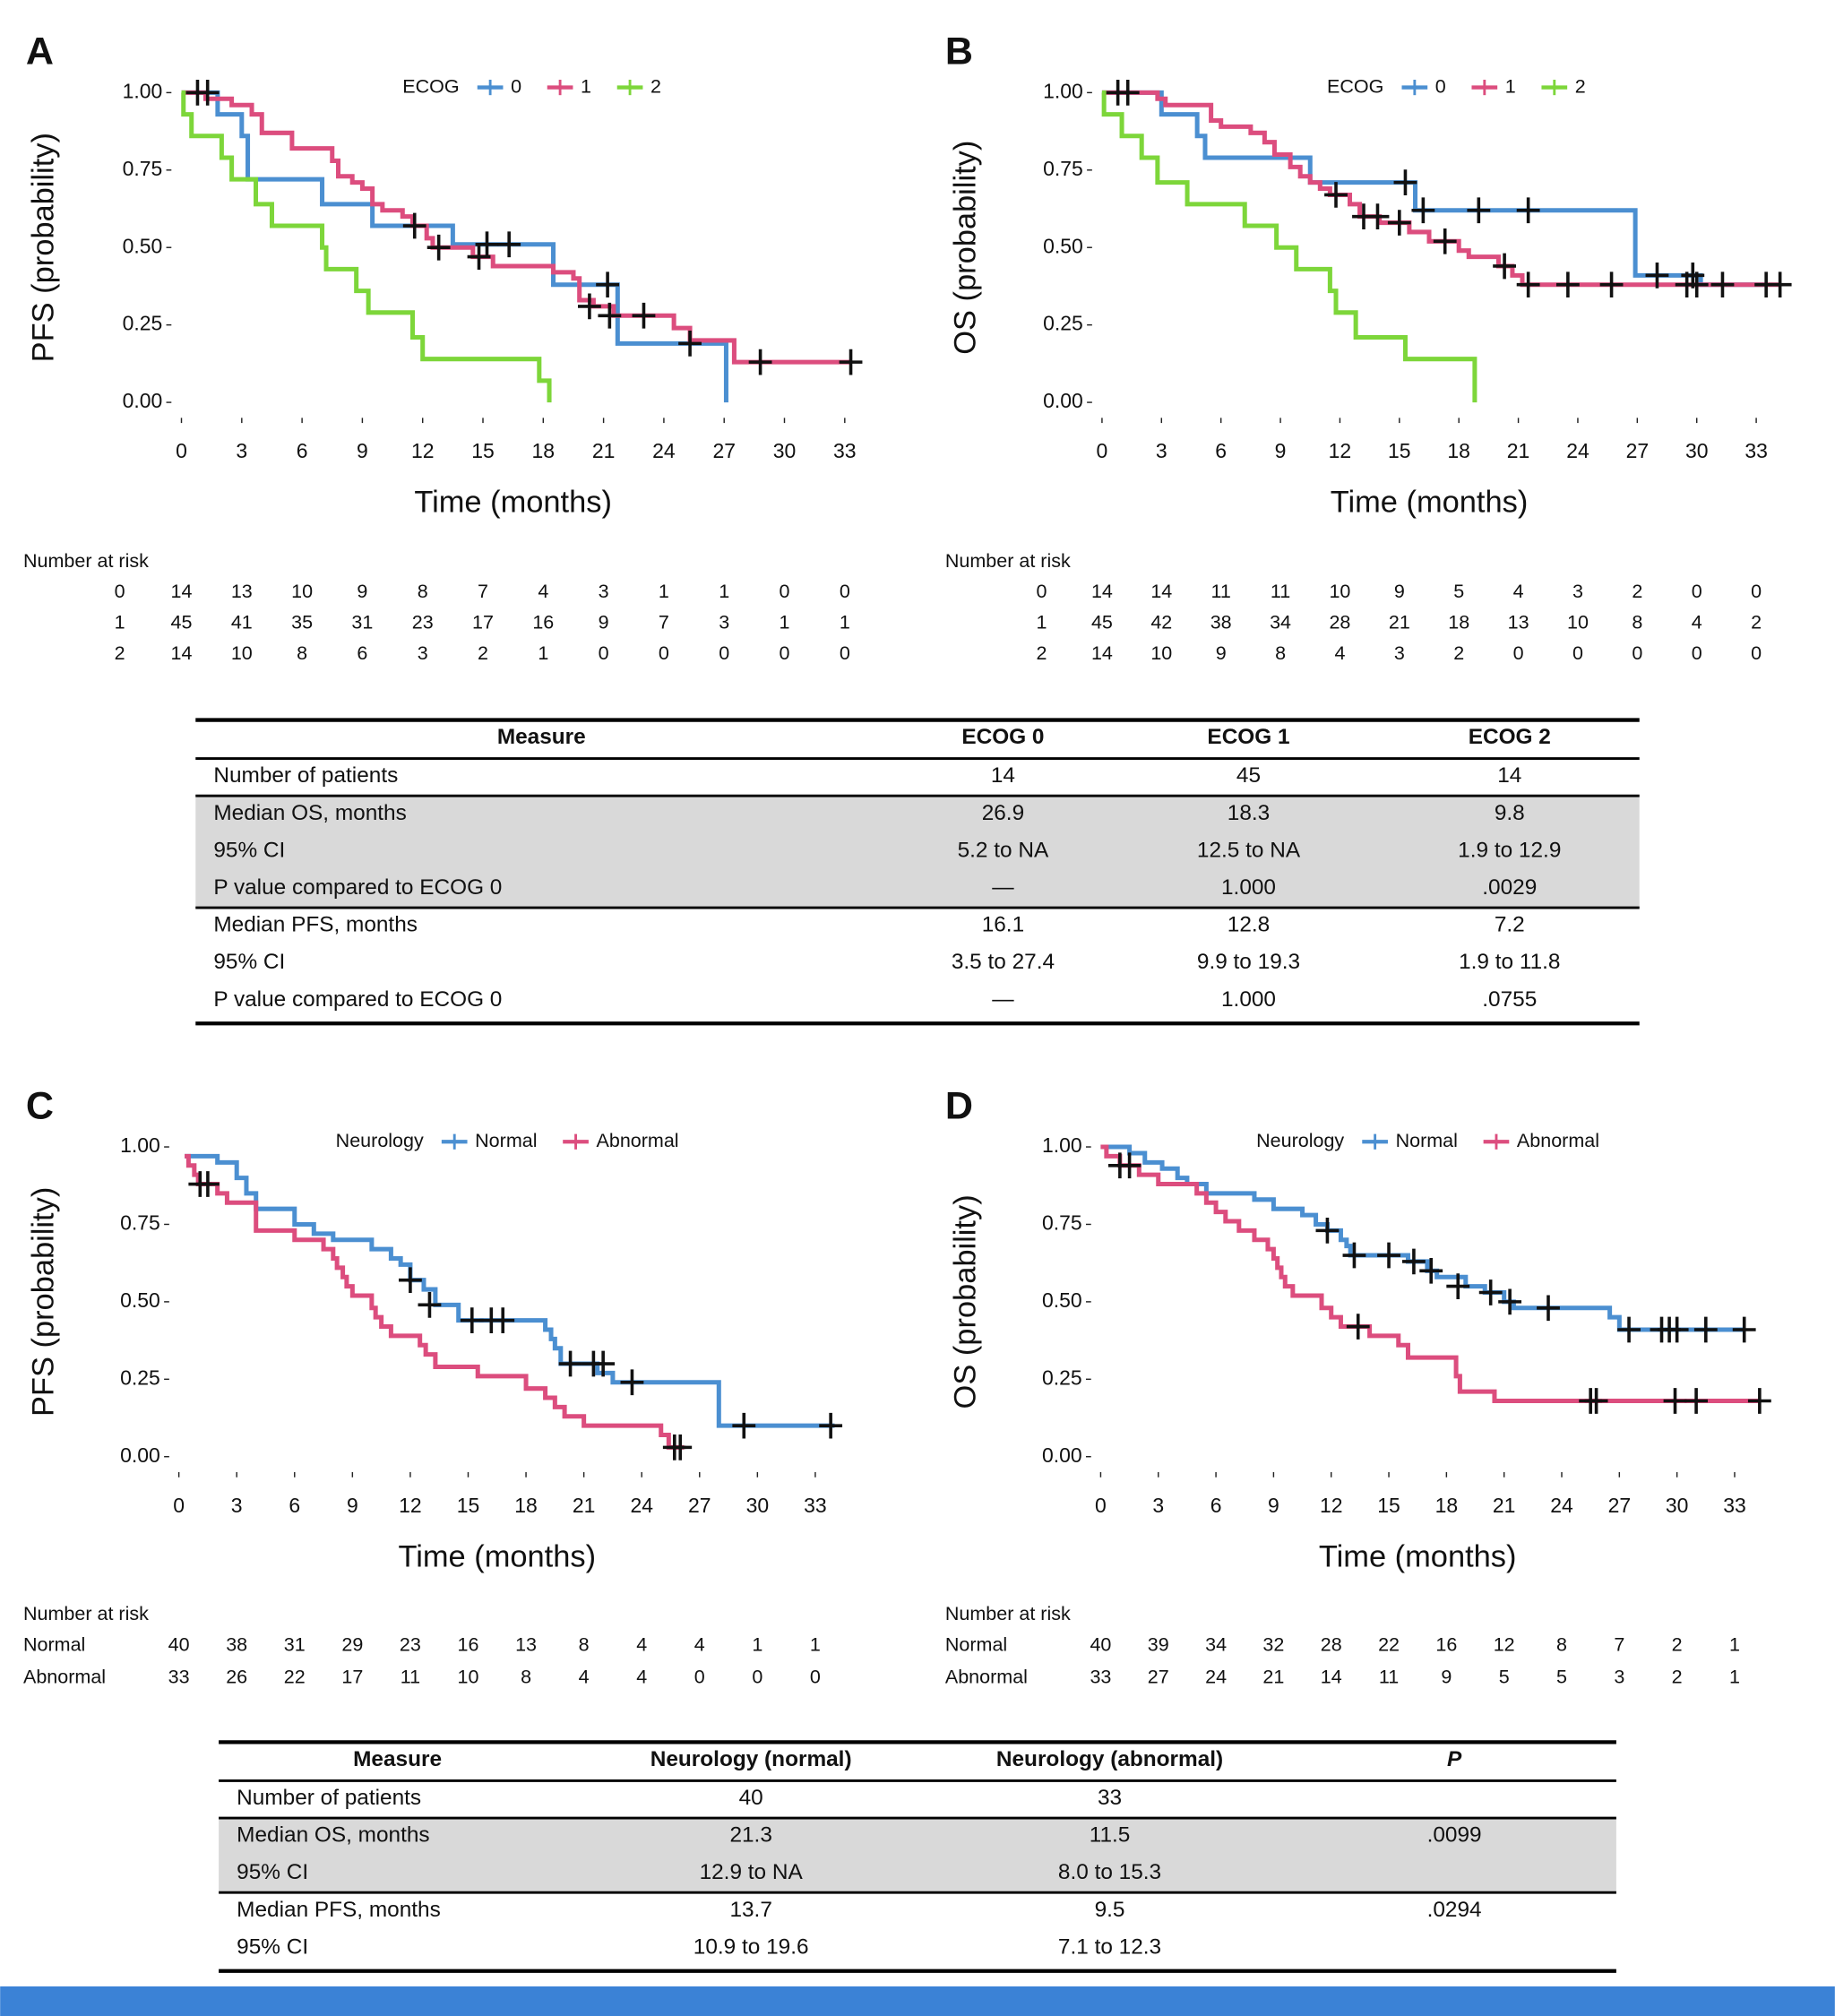 The image size is (1835, 2016). Describe the element at coordinates (40, 1105) in the screenshot. I see `panel-label: C` at that location.